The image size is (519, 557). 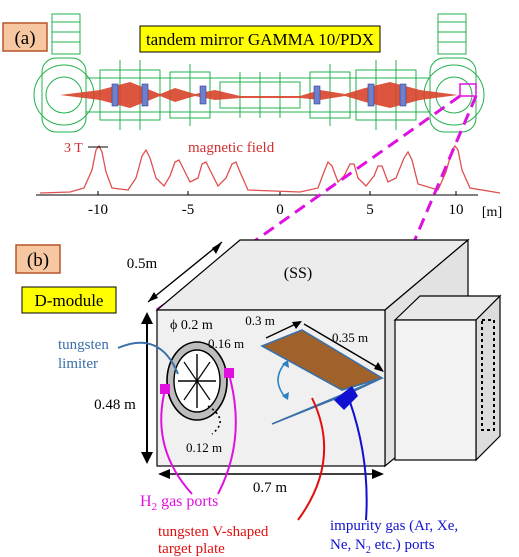 I want to click on machine-title: tandem mirror GAMMA 10/PDX, so click(x=260, y=39).